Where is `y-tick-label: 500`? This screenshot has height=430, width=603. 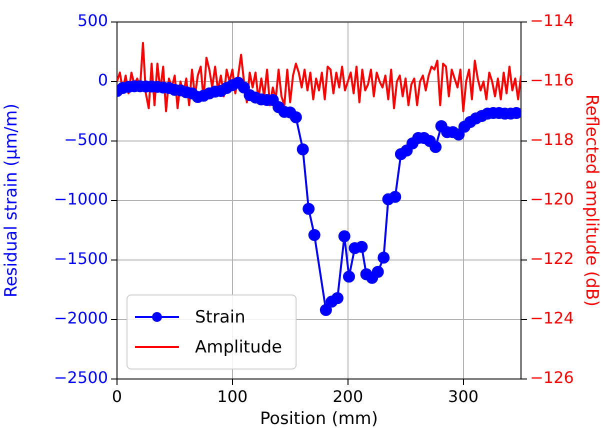 y-tick-label: 500 is located at coordinates (92, 20).